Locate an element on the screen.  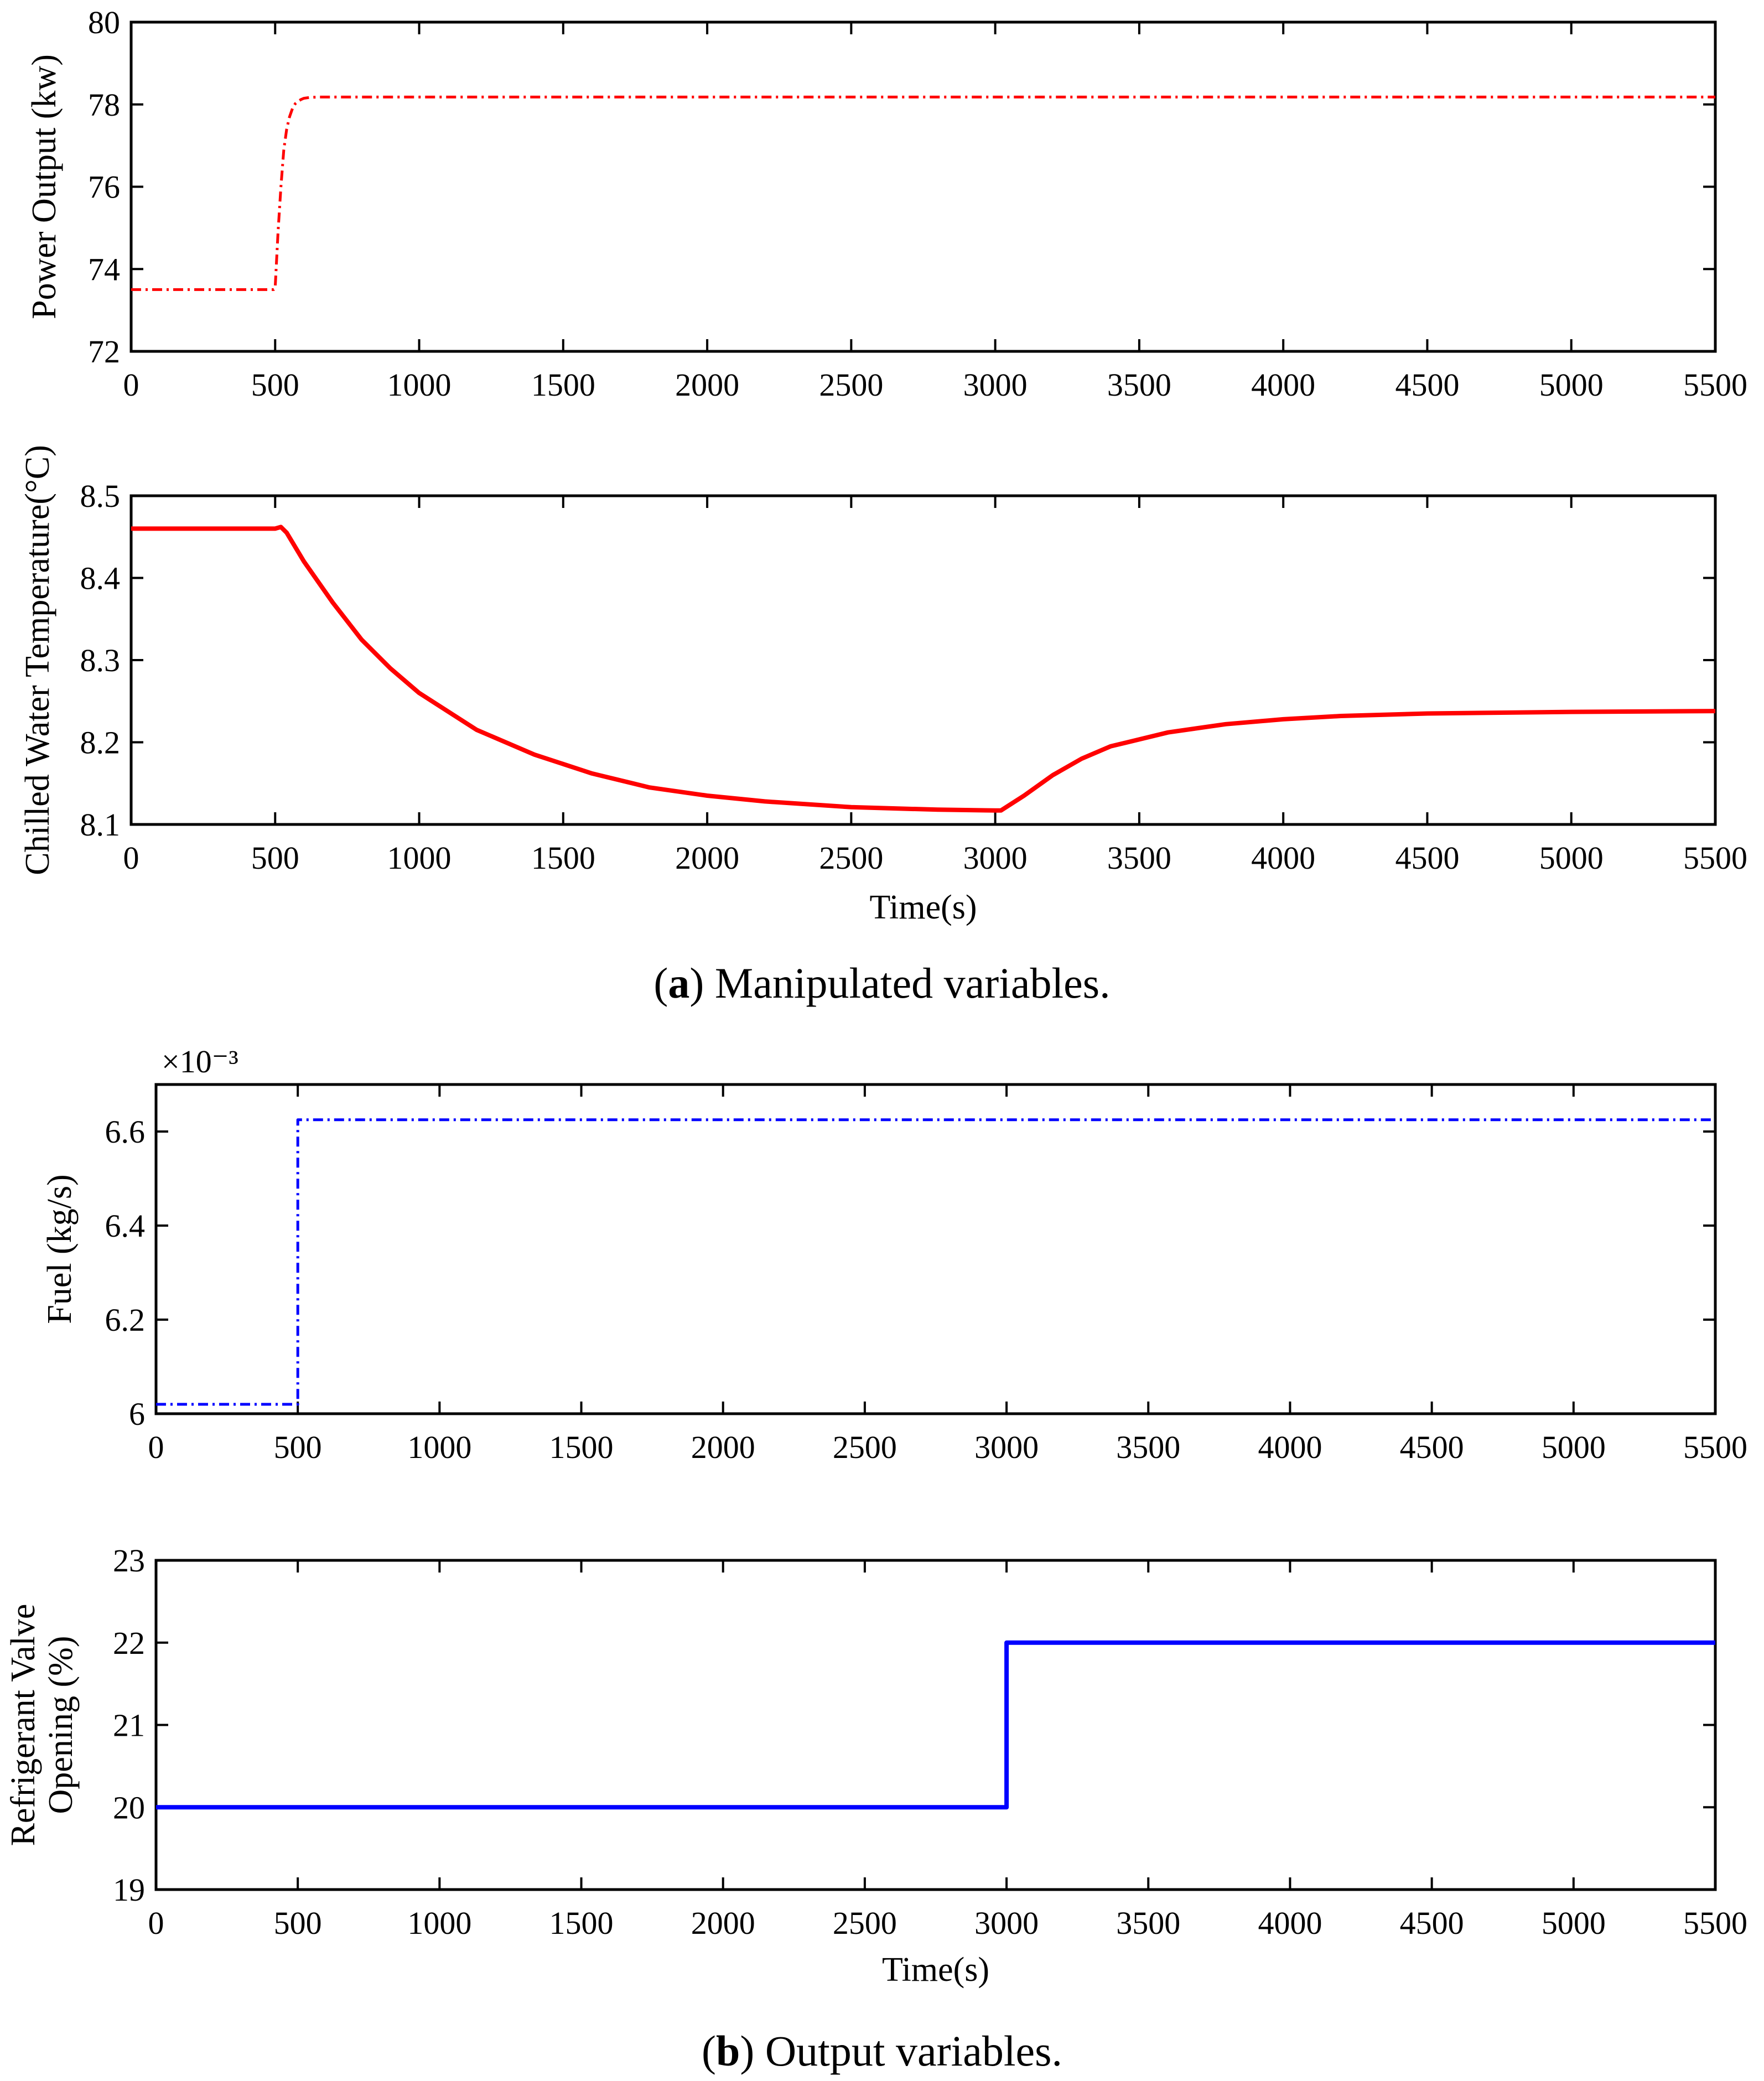
y-axis-label: Power Output (kw) is located at coordinates (44, 186).